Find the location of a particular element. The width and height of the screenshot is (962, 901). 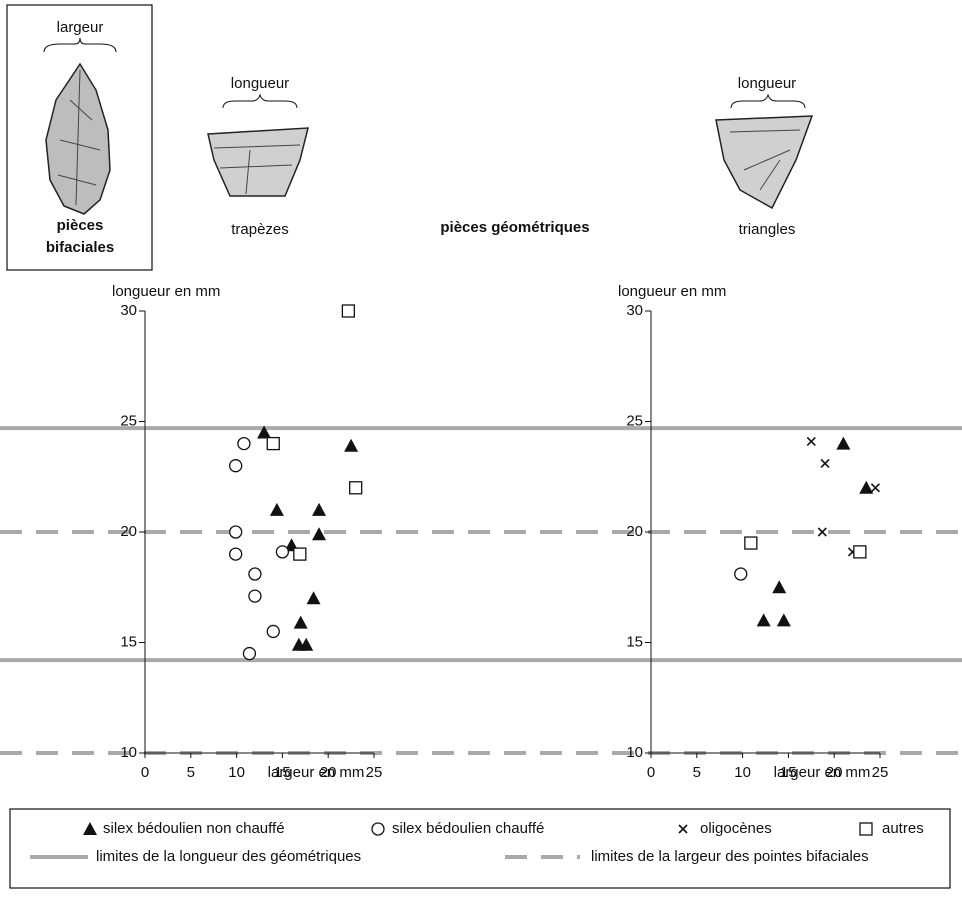

trapeze-drawing is located at coordinates (258, 162).